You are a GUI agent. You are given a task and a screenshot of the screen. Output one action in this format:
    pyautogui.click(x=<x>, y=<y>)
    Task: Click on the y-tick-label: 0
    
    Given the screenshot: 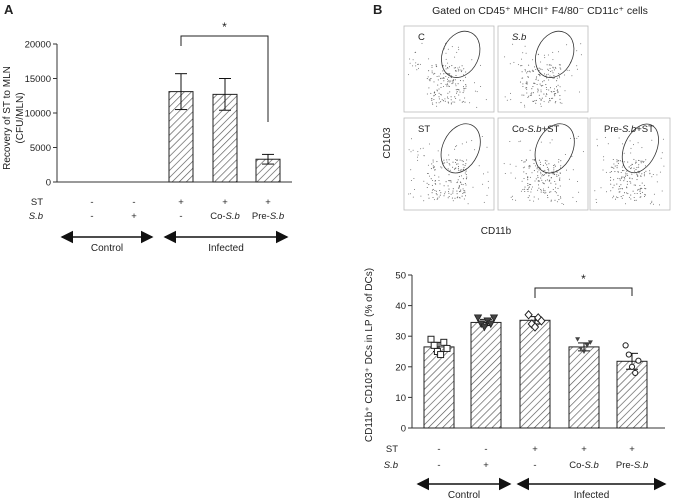 What is the action you would take?
    pyautogui.click(x=48, y=183)
    